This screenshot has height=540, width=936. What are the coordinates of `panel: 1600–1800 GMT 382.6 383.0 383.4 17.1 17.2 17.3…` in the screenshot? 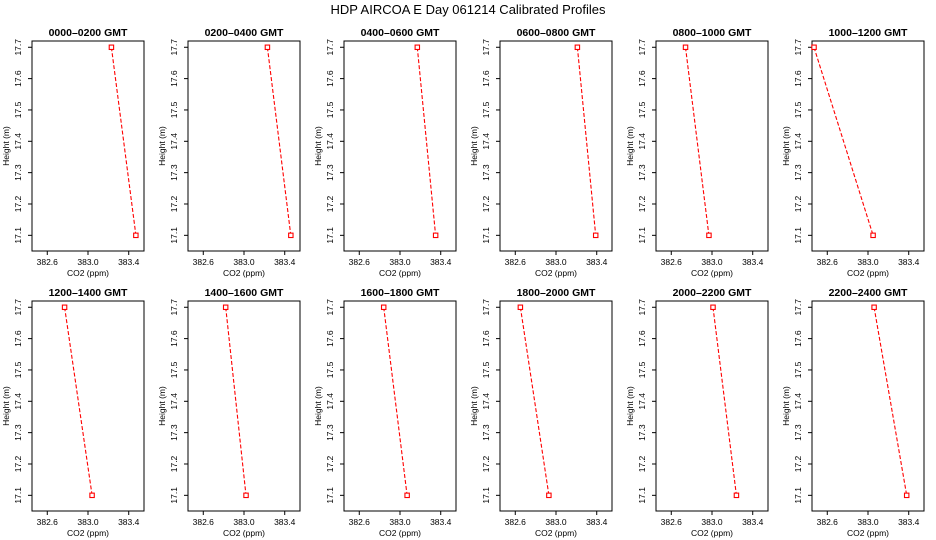 It's located at (385, 412).